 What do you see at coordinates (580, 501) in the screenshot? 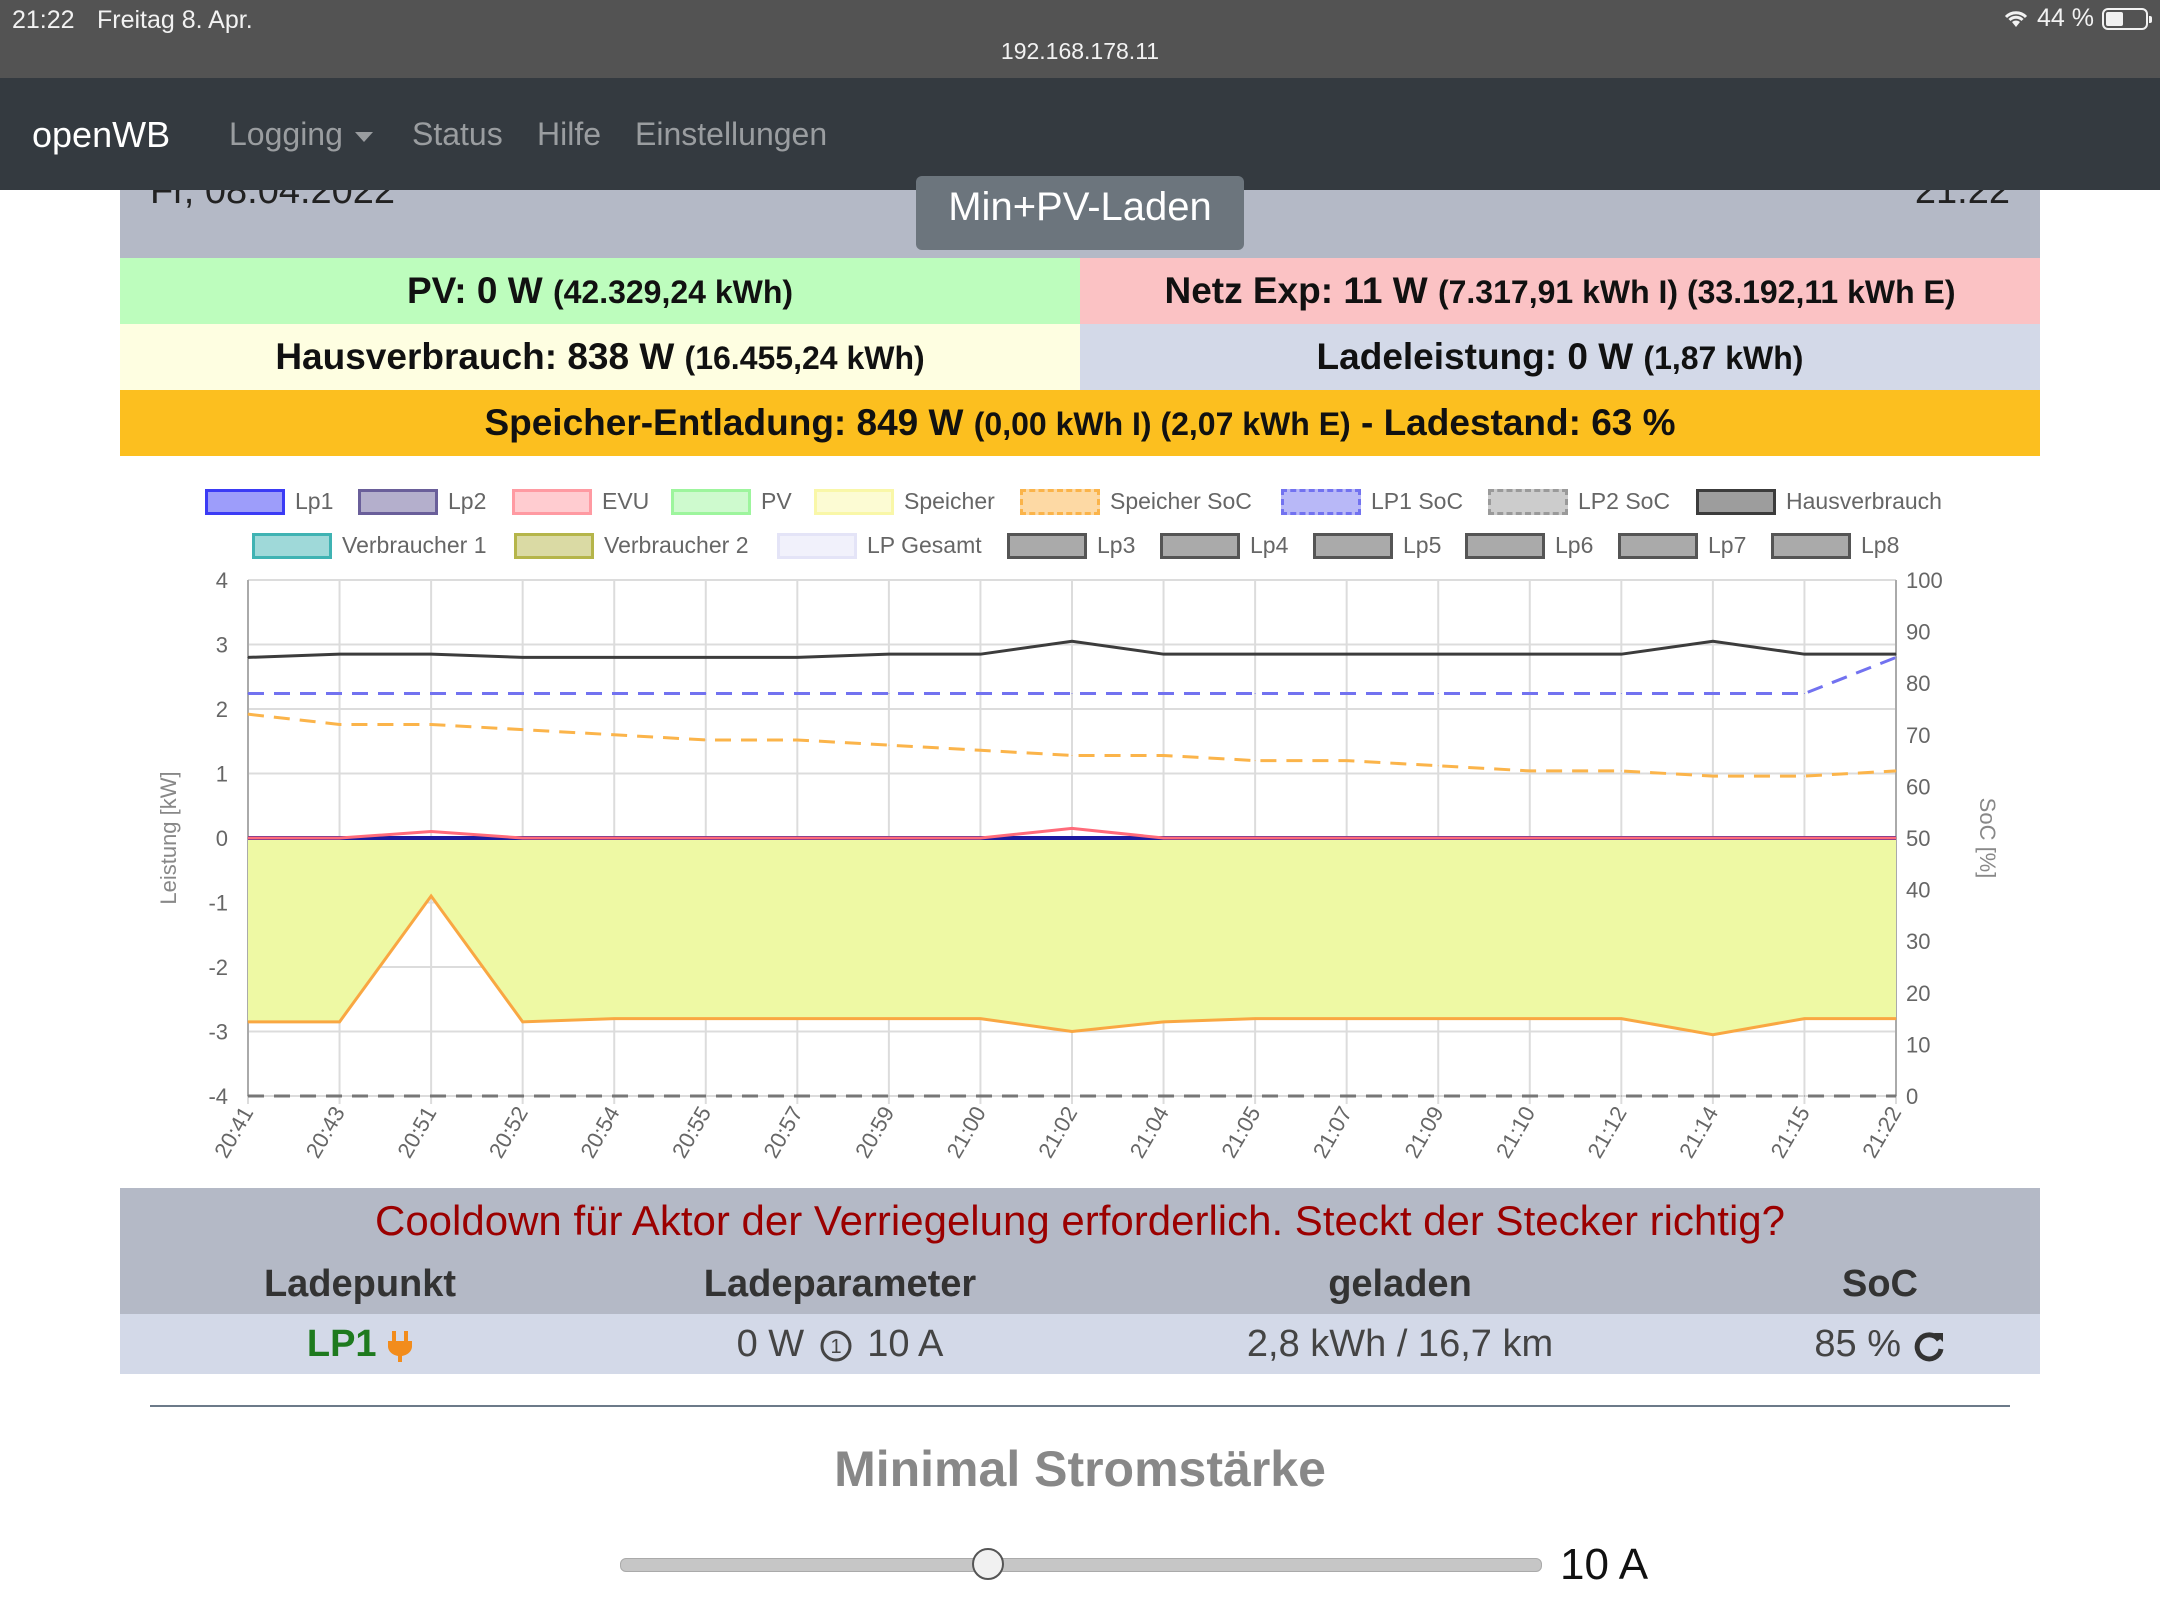
I see `legend-item: EVU` at bounding box center [580, 501].